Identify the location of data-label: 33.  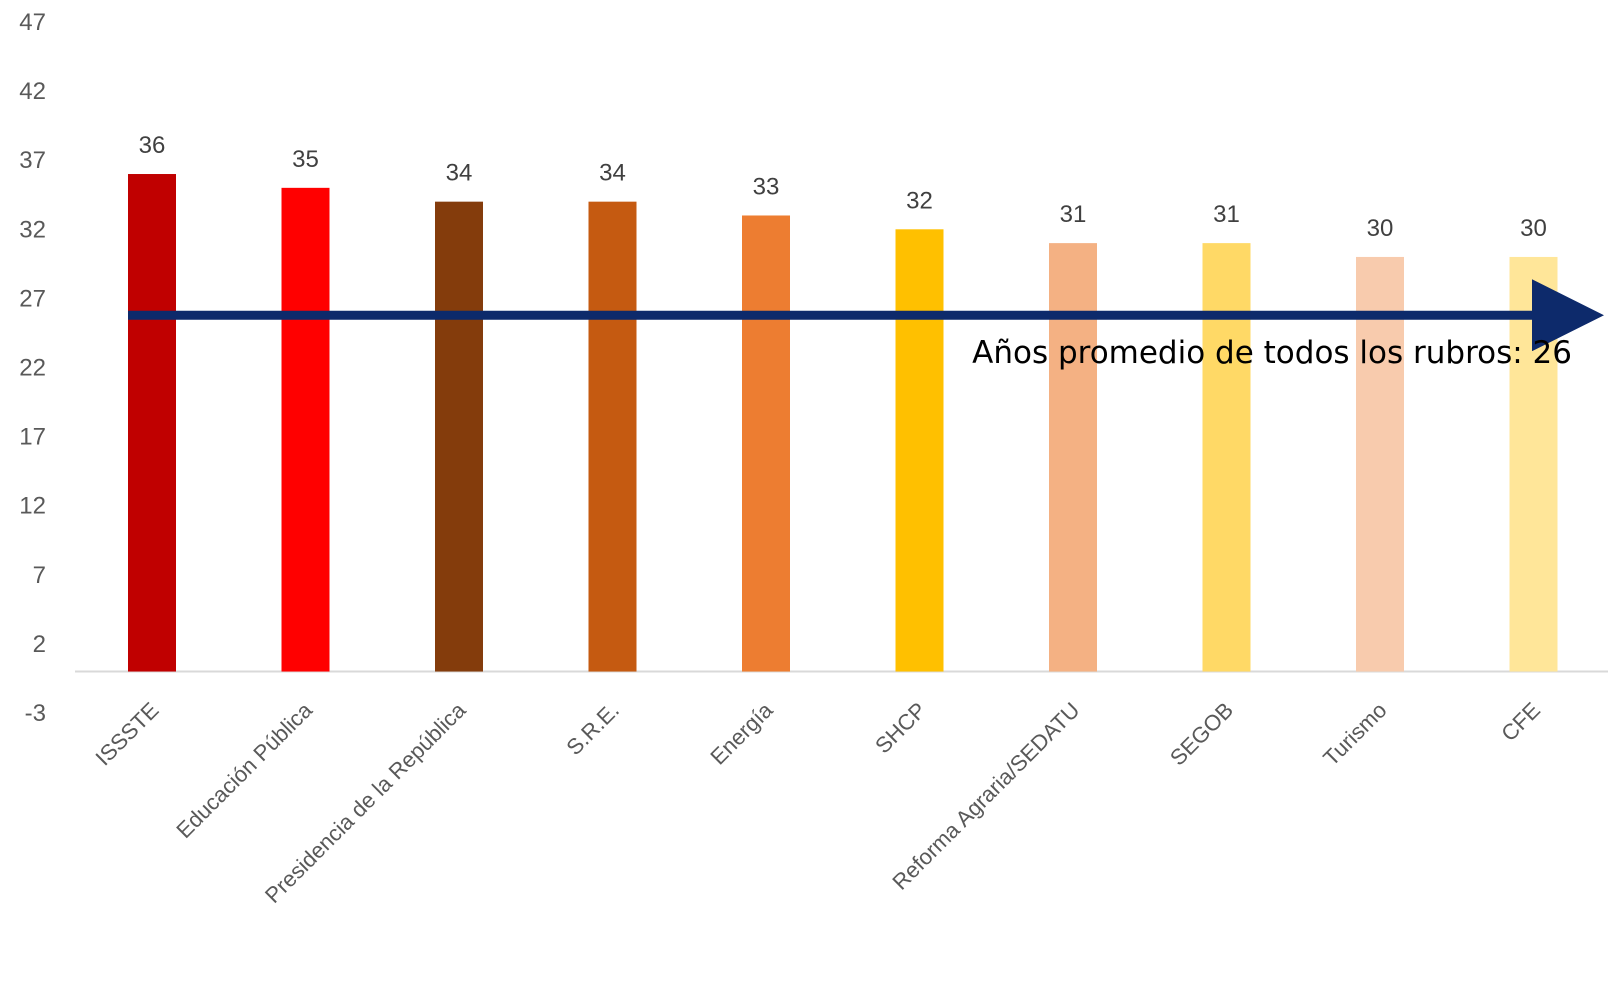
(766, 186).